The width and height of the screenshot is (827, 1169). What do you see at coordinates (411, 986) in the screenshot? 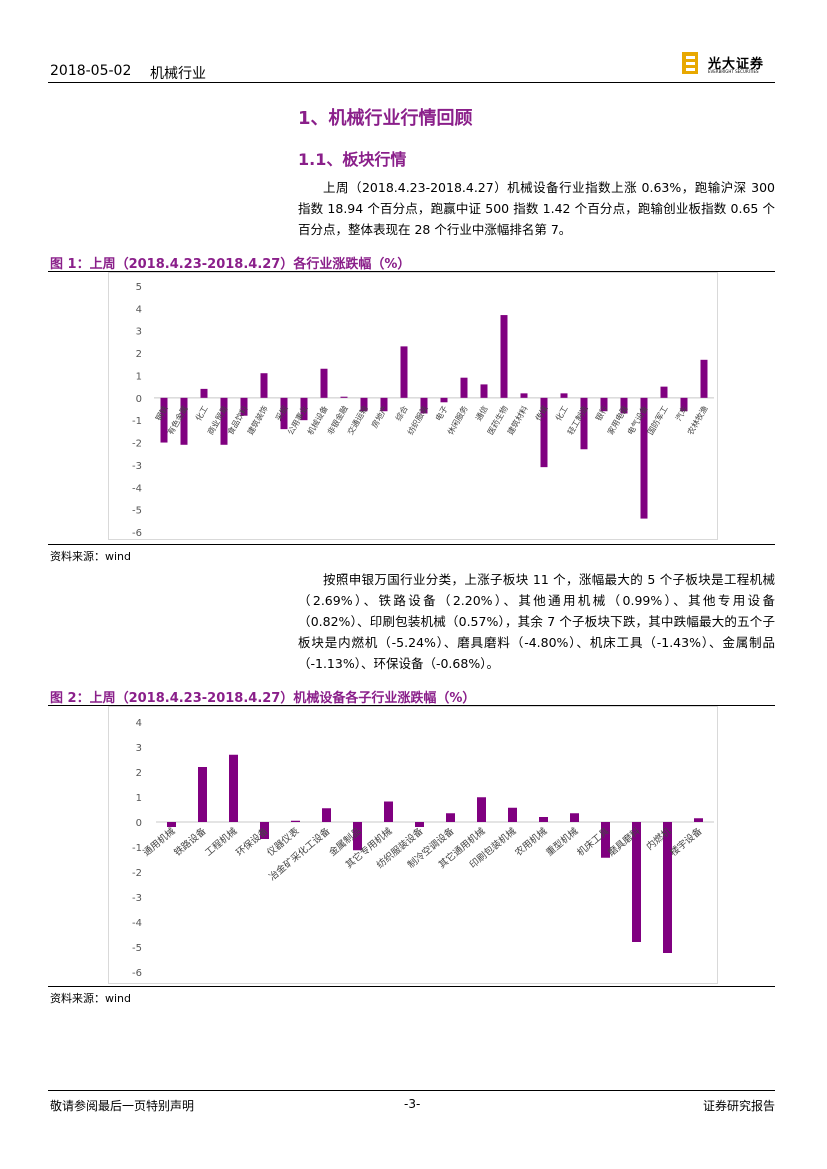
I see `figure2-bottom-rule` at bounding box center [411, 986].